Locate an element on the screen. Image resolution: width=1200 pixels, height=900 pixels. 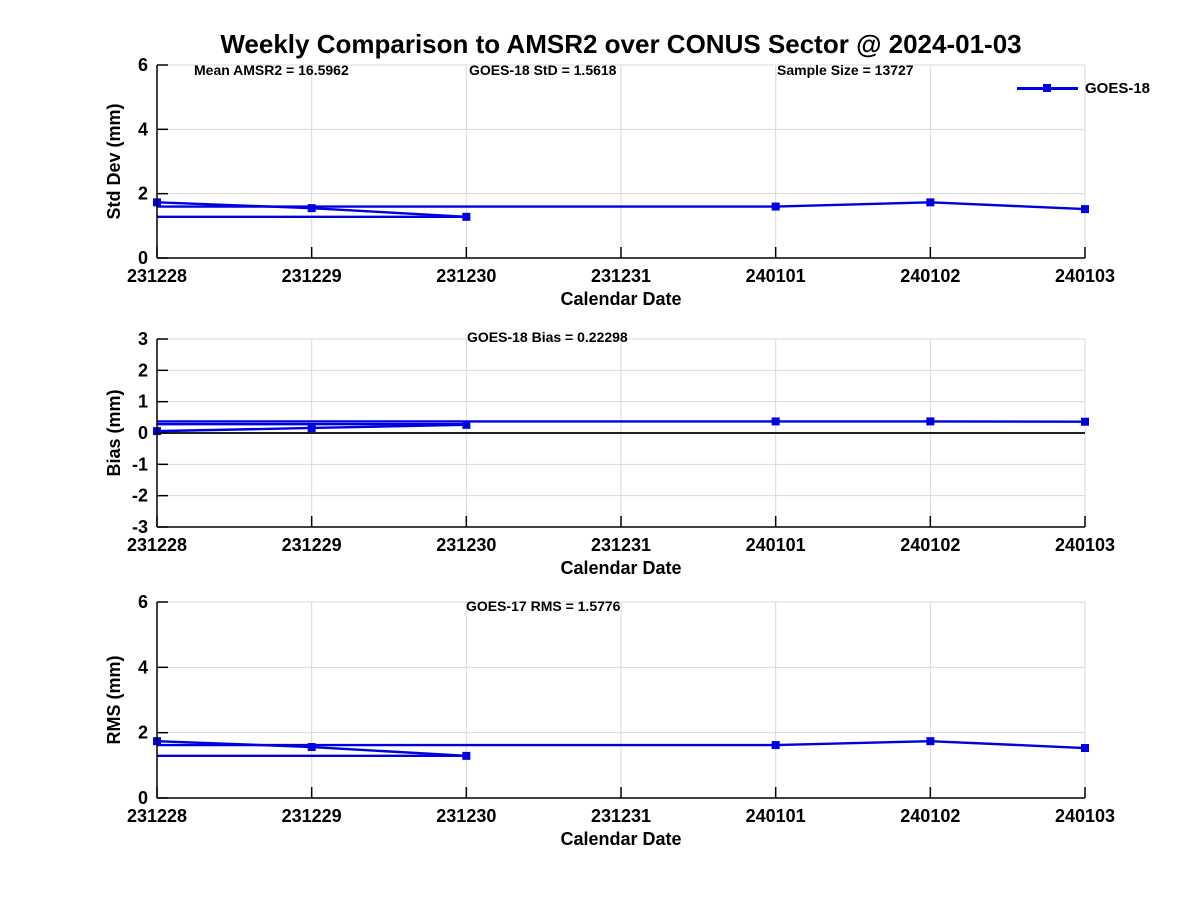
stat-annotation-mean-amsr2: Mean AMSR2 = 16.5962 is located at coordinates (271, 70).